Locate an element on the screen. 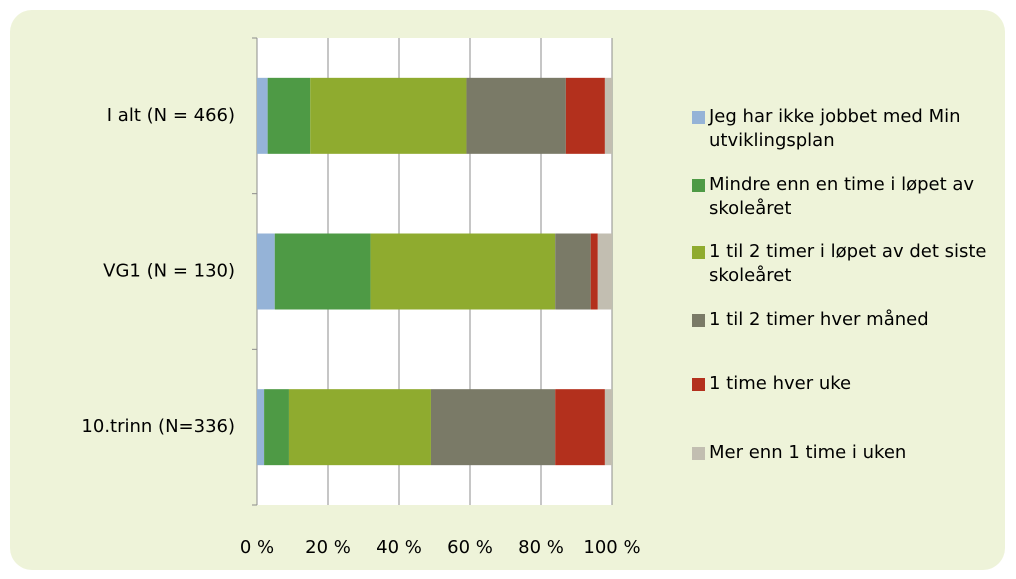 This screenshot has height=579, width=1016. legend-item: Mindre enn en time i løpet av skoleåret is located at coordinates (840, 197).